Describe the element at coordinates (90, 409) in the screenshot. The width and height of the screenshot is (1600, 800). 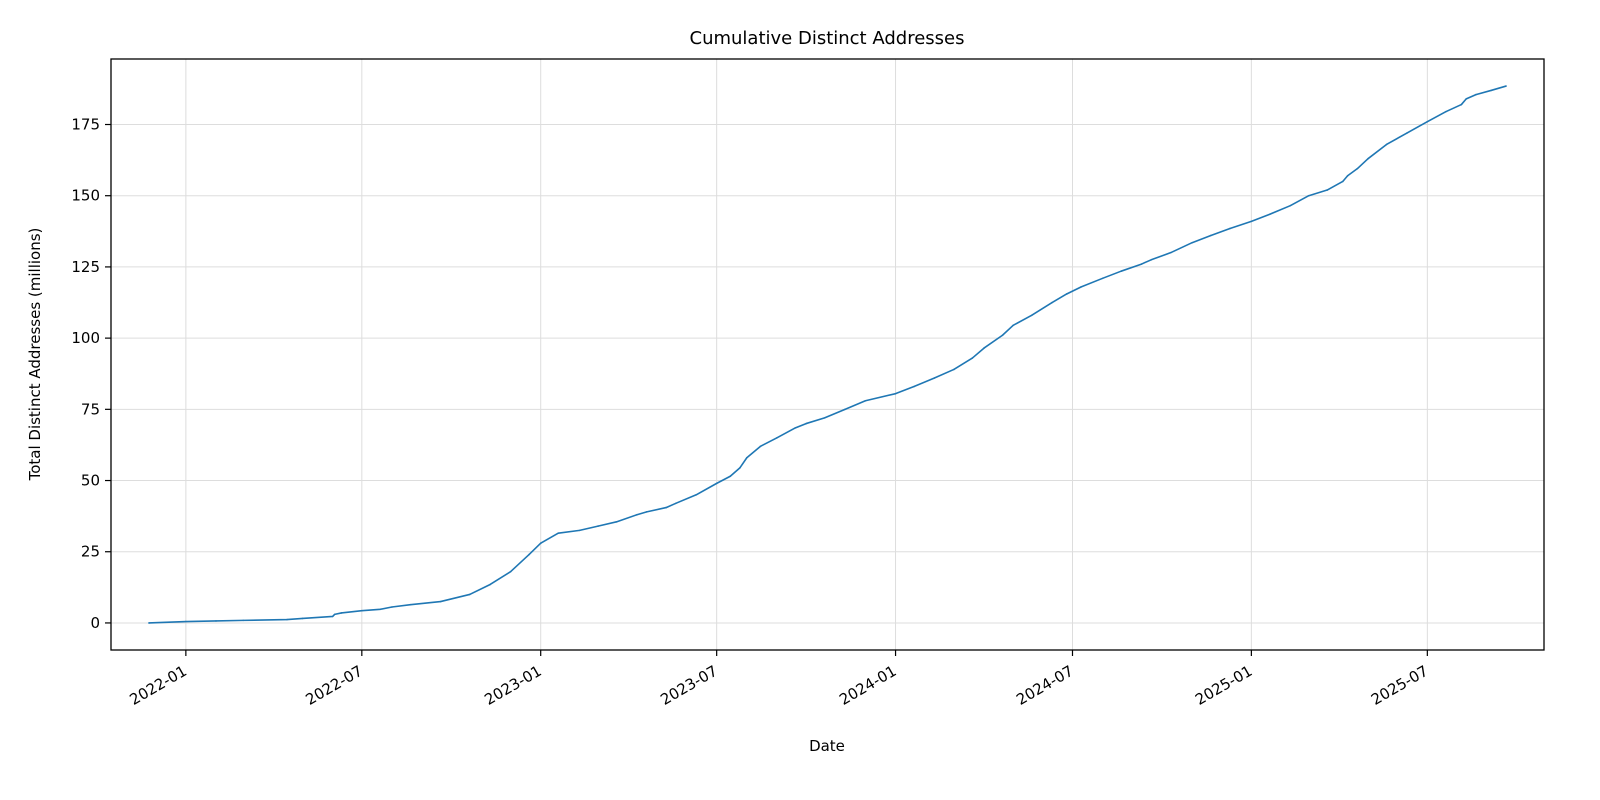
I see `y-tick-label: 75` at that location.